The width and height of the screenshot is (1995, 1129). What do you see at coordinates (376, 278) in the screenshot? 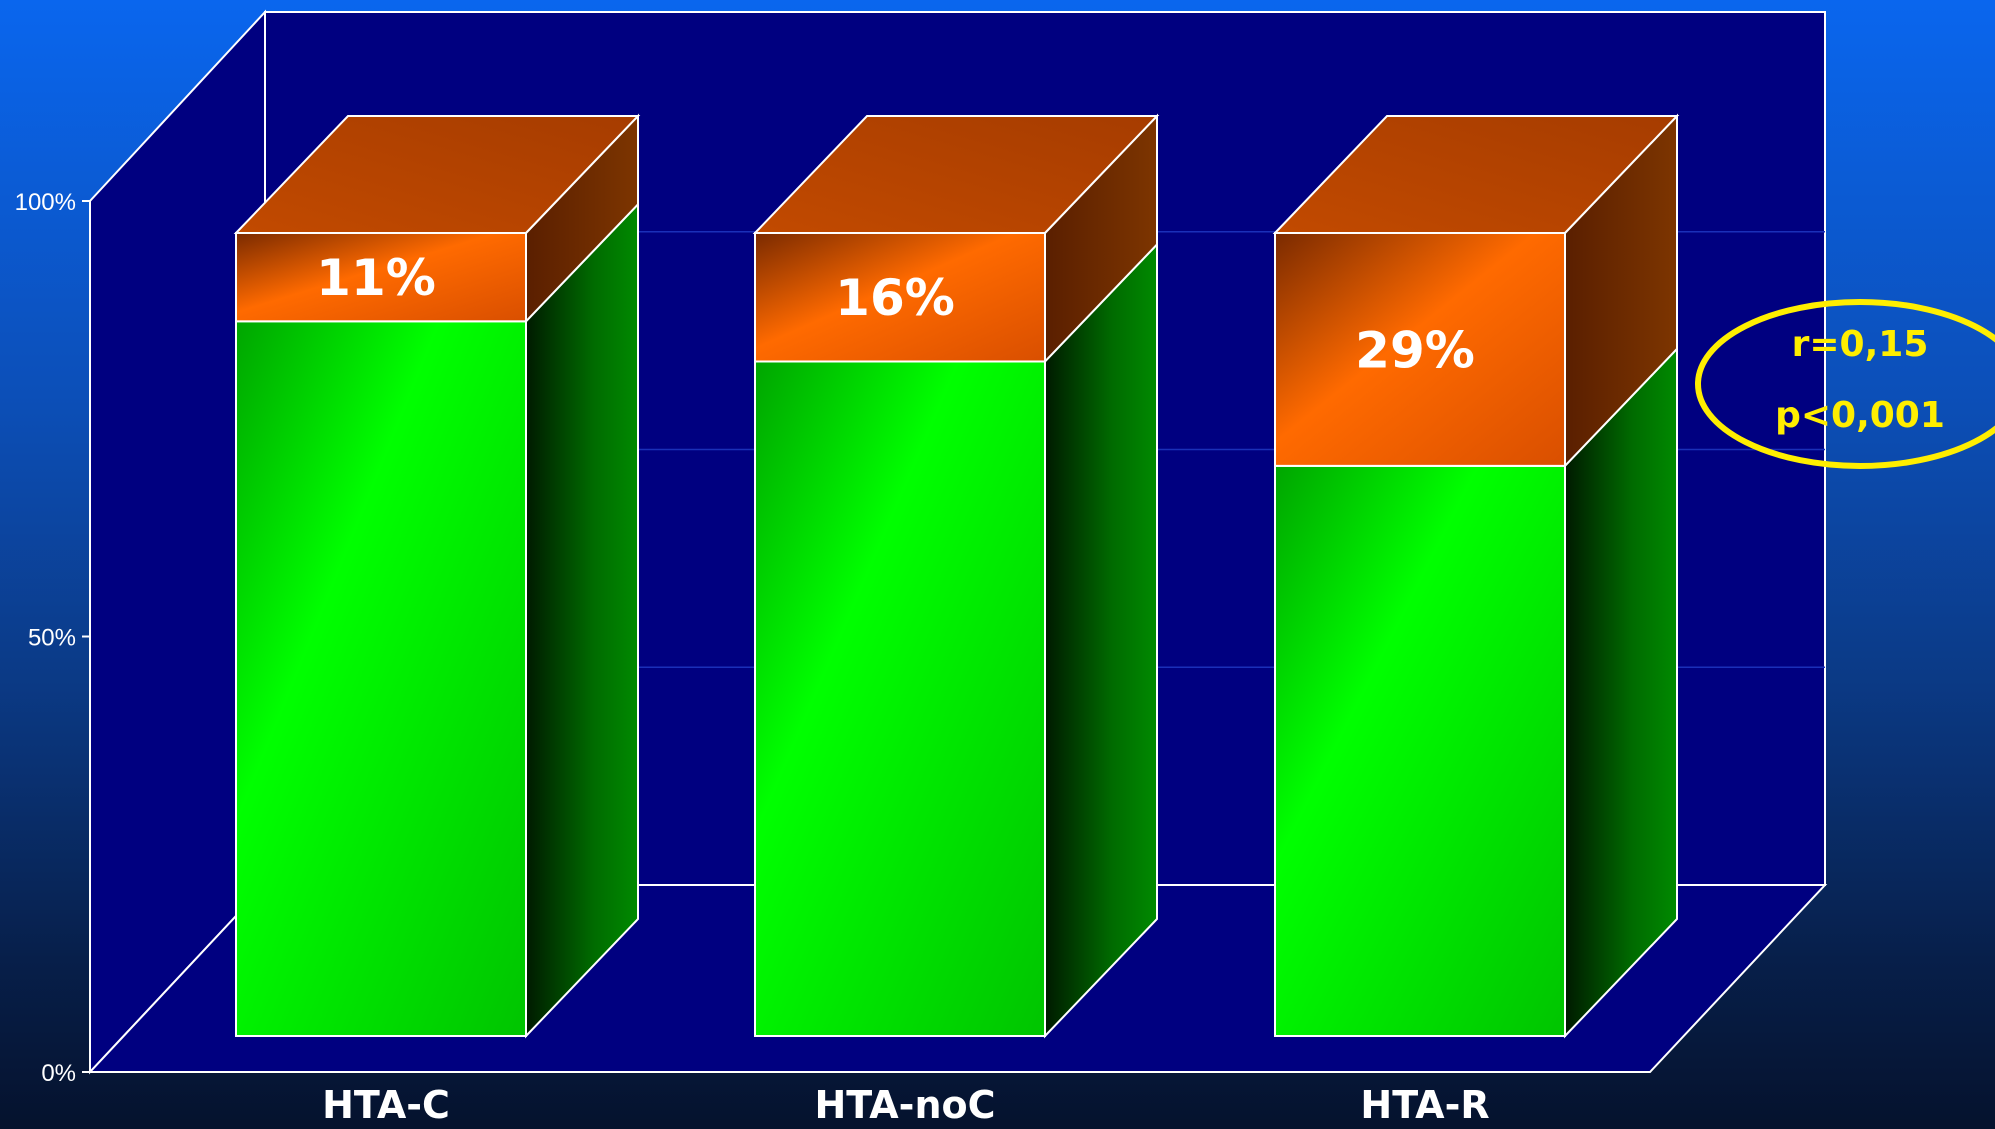
I see `data-label: 11%` at bounding box center [376, 278].